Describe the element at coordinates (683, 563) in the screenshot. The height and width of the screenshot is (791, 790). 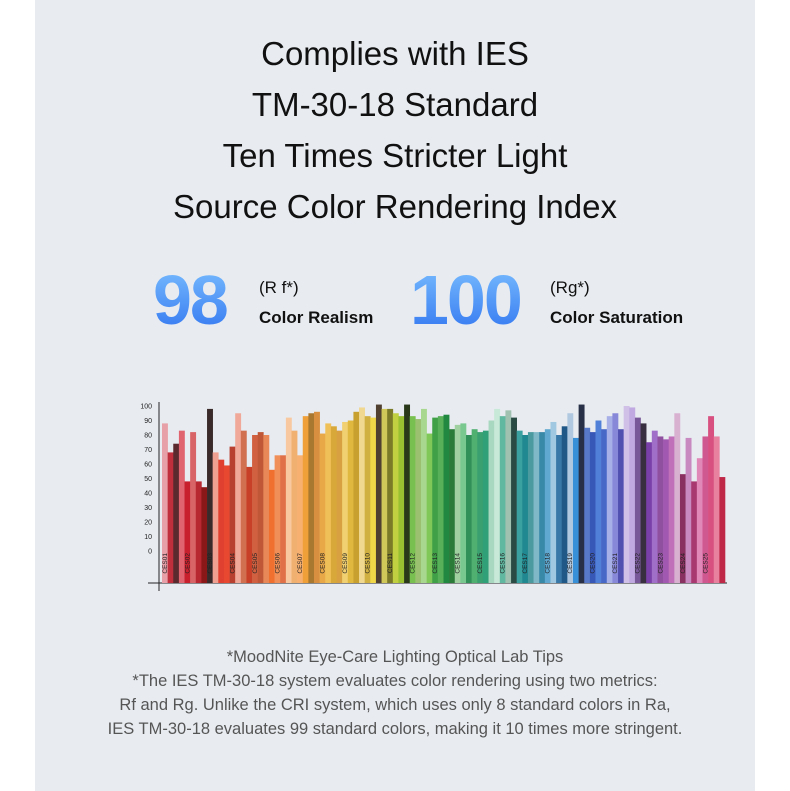
I see `x-tick-label: CES24` at that location.